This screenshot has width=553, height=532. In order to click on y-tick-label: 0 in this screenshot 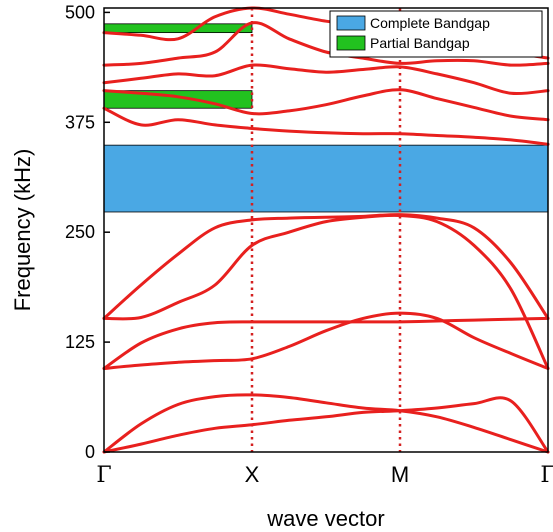, I will do `click(90, 452)`.